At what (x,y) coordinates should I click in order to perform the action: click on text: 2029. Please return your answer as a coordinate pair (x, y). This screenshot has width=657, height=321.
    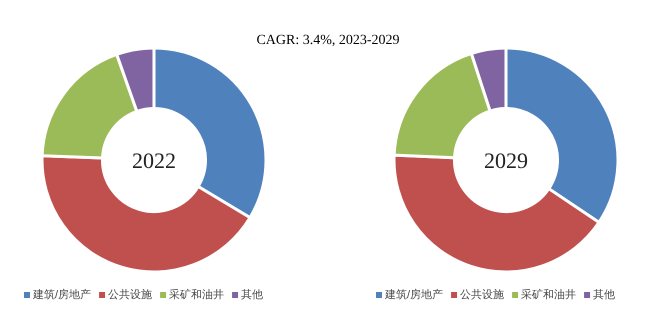
    Looking at the image, I should click on (506, 160).